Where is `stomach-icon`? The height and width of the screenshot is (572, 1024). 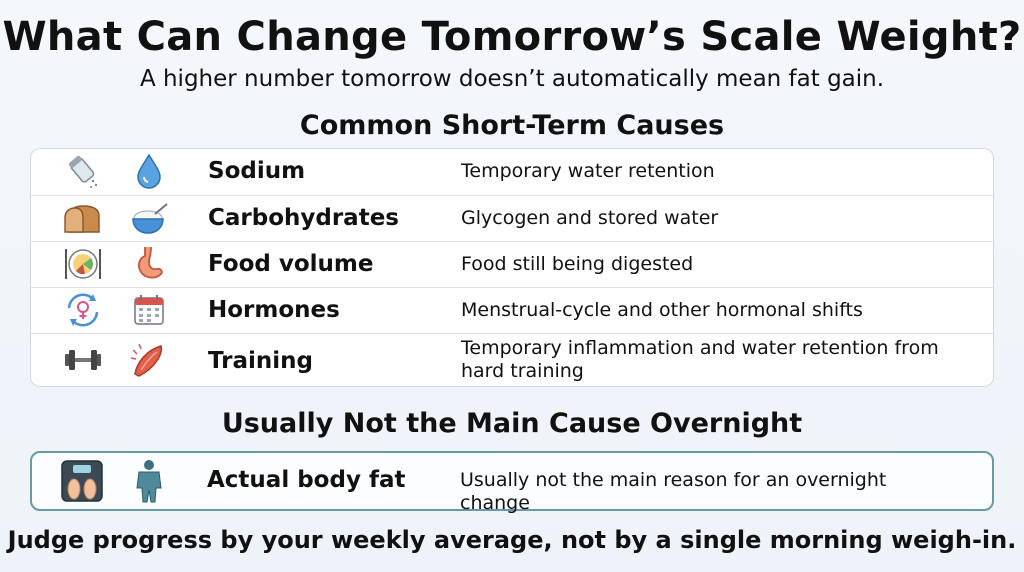 stomach-icon is located at coordinates (150, 262).